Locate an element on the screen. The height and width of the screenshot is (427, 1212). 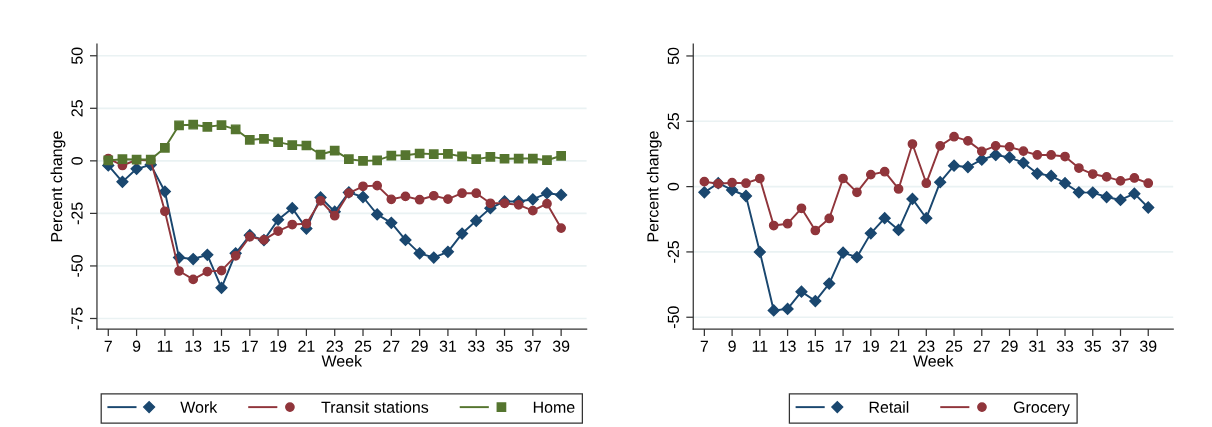
legend-label: Home is located at coordinates (554, 407).